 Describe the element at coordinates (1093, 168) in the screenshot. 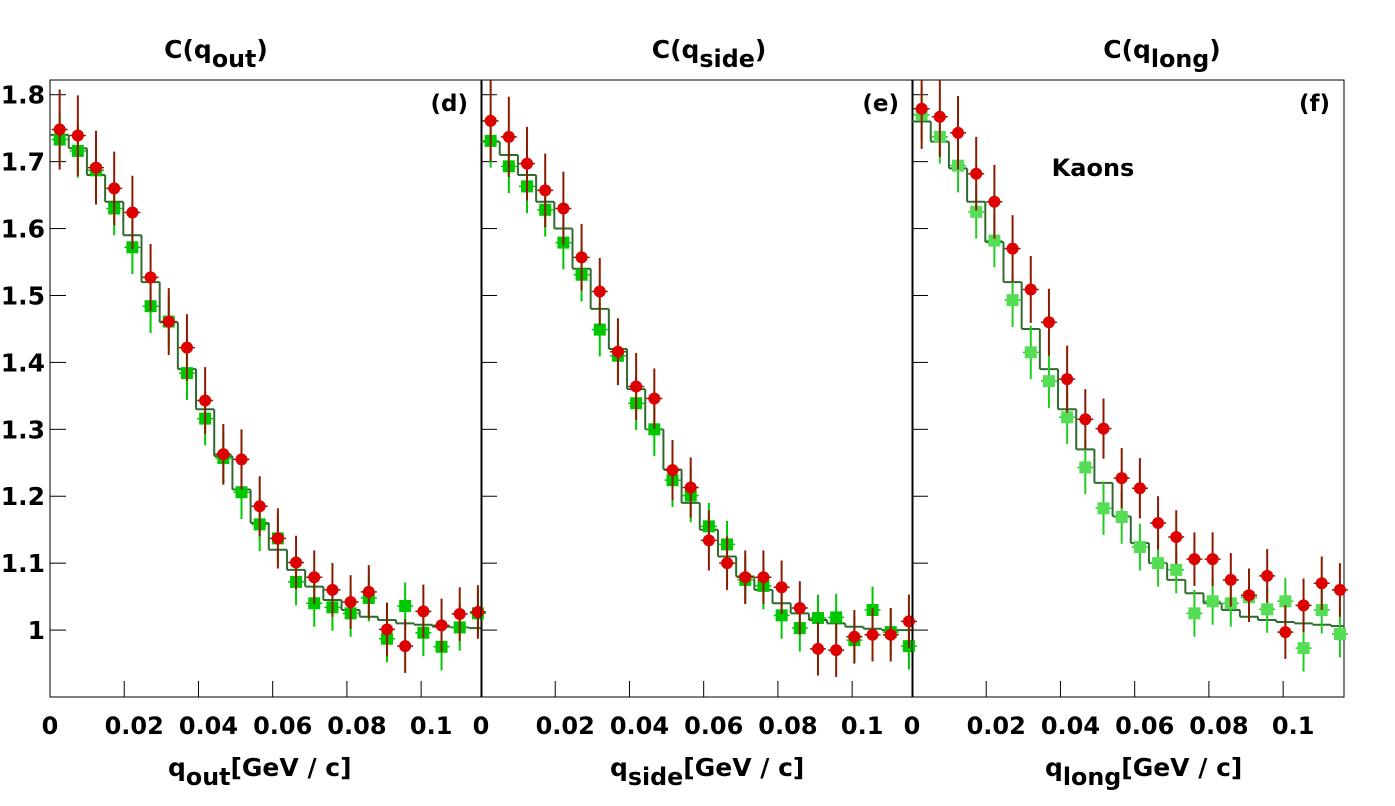

I see `annotation: Kaons` at that location.